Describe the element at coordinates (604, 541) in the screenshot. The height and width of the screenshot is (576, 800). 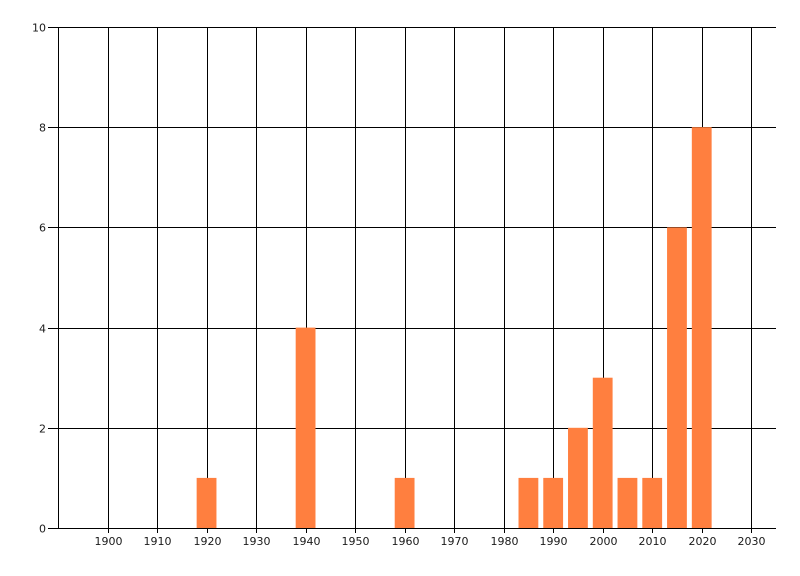
I see `x-tick-label: 2000` at that location.